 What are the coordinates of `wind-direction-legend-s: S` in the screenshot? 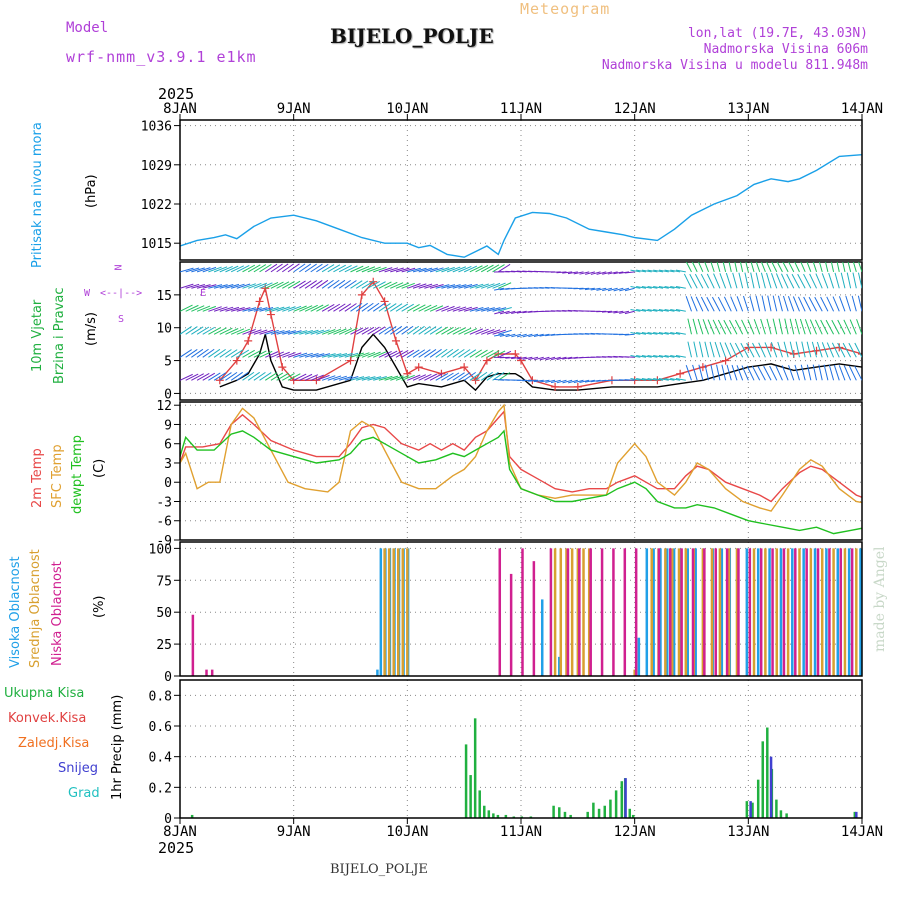 It's located at (121, 319).